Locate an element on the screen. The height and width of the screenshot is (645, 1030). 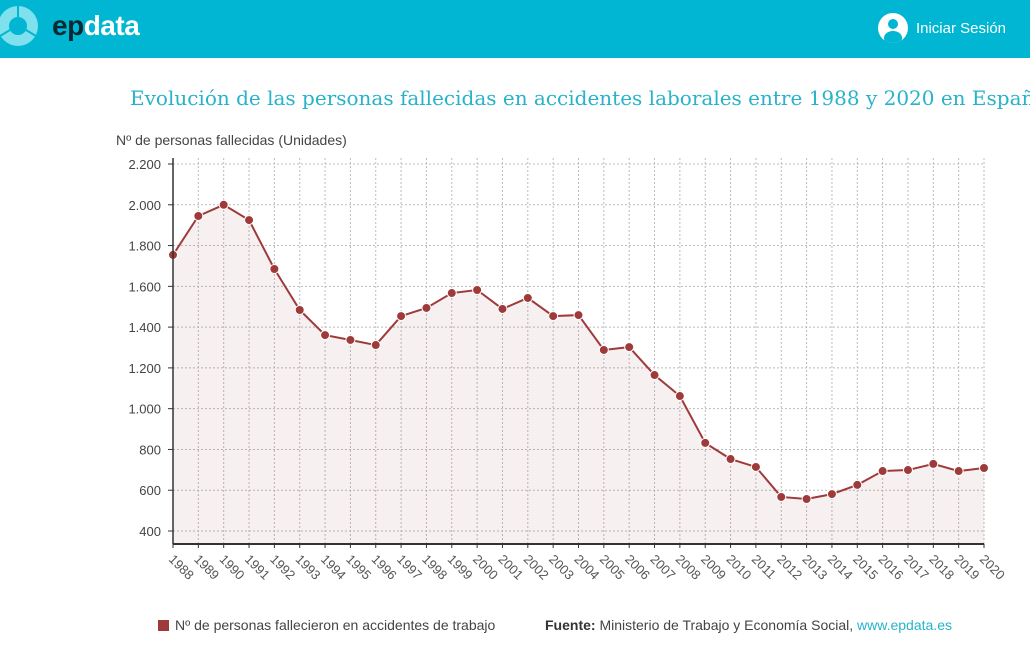
x-tick-label: 2000 is located at coordinates (485, 567).